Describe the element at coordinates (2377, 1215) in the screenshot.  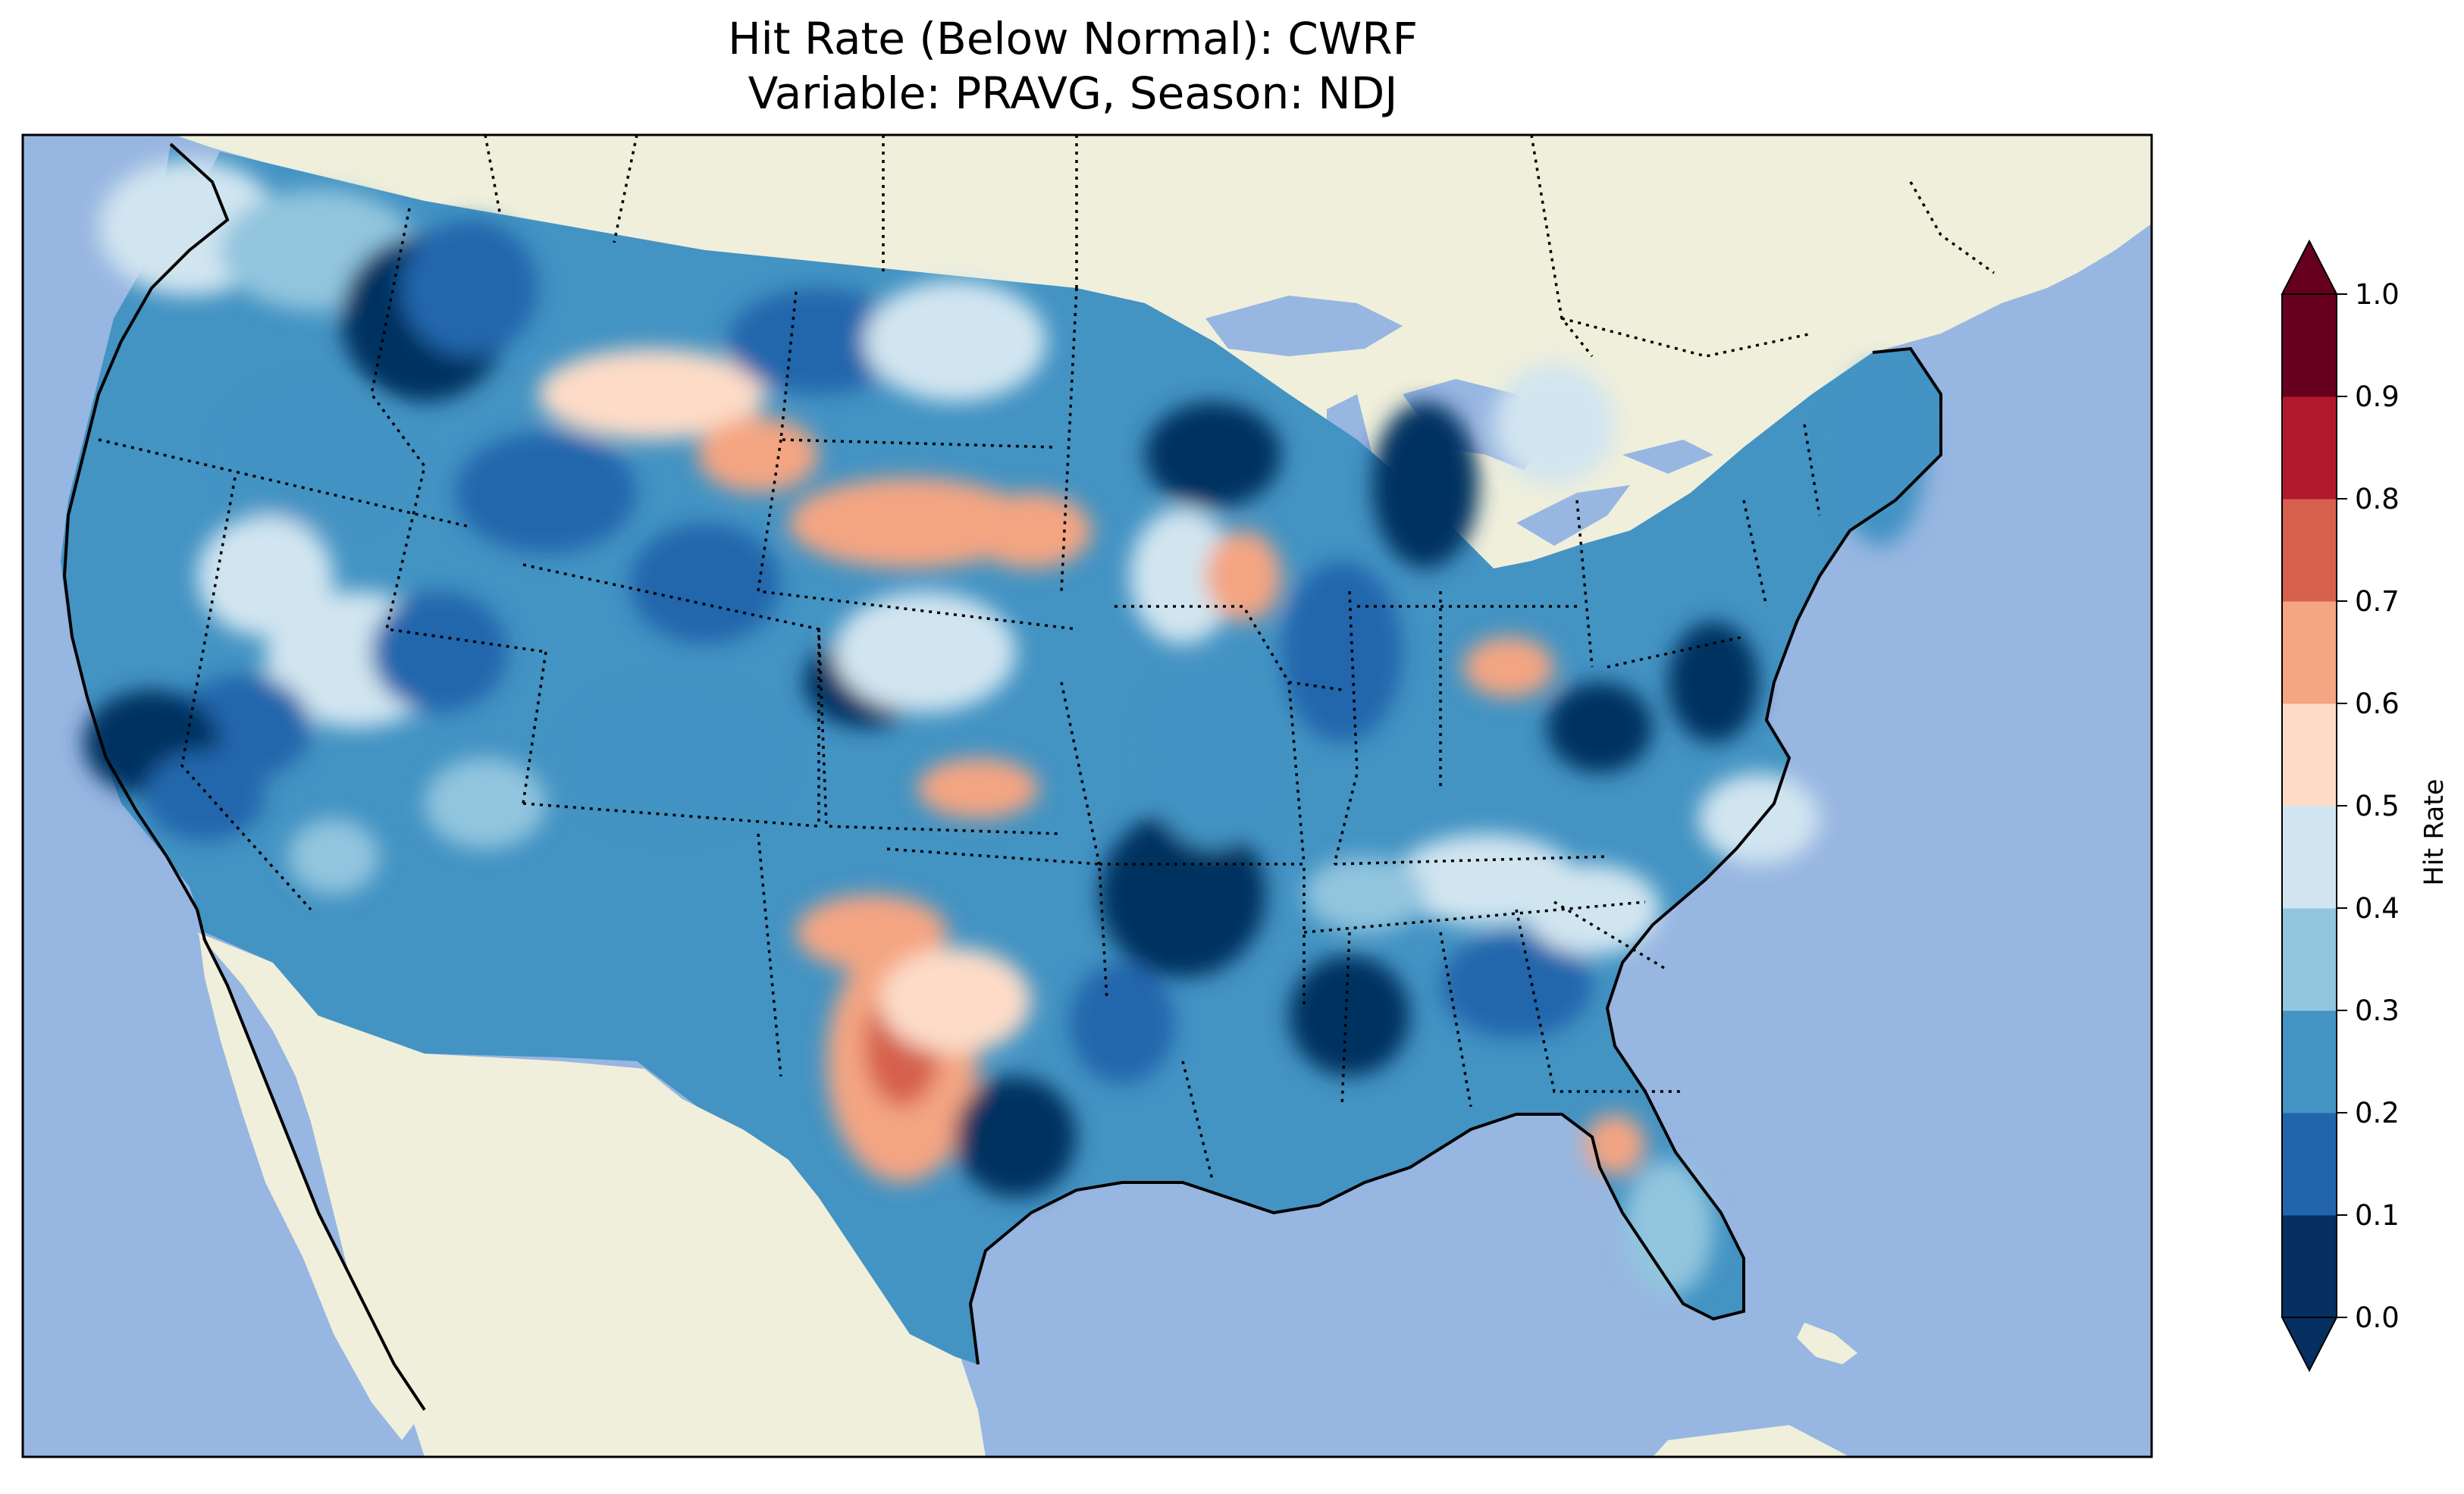
I see `colorbar-tick-label: 0.1` at that location.